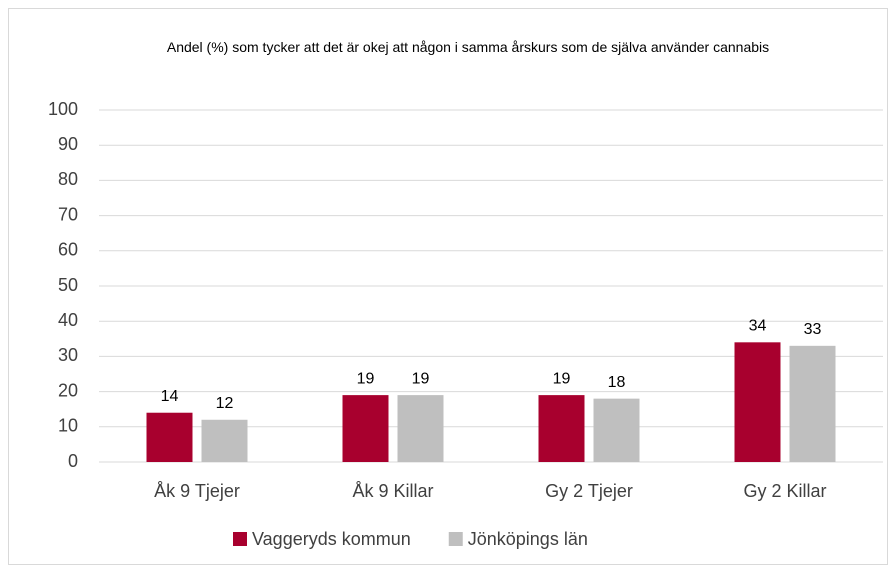 This screenshot has width=896, height=566. What do you see at coordinates (68, 320) in the screenshot?
I see `y-tick-label: 40` at bounding box center [68, 320].